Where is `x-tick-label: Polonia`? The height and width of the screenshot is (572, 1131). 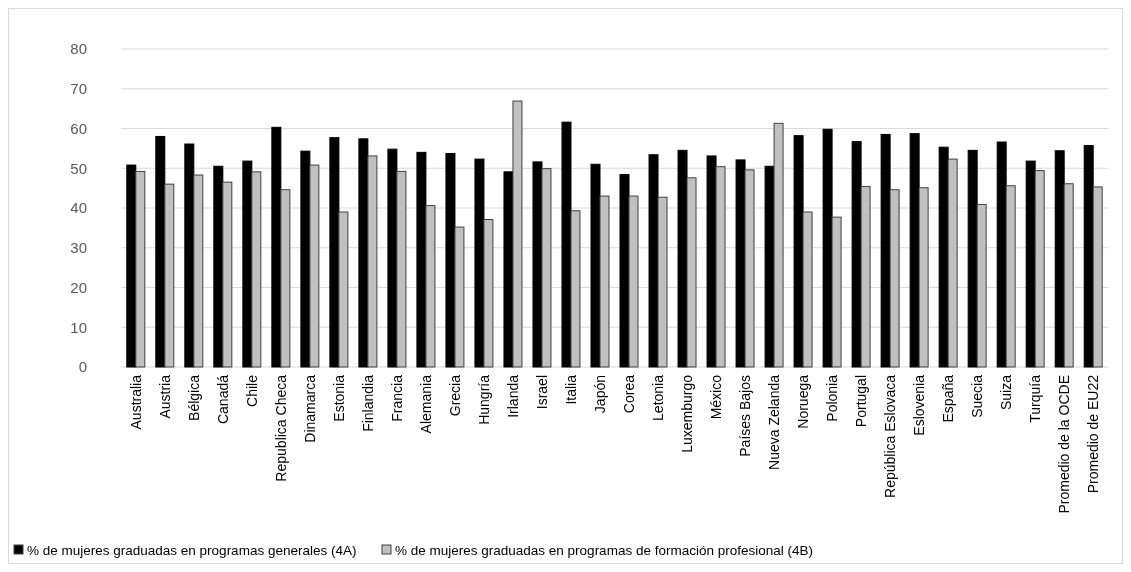
x-tick-label: Polonia is located at coordinates (831, 398).